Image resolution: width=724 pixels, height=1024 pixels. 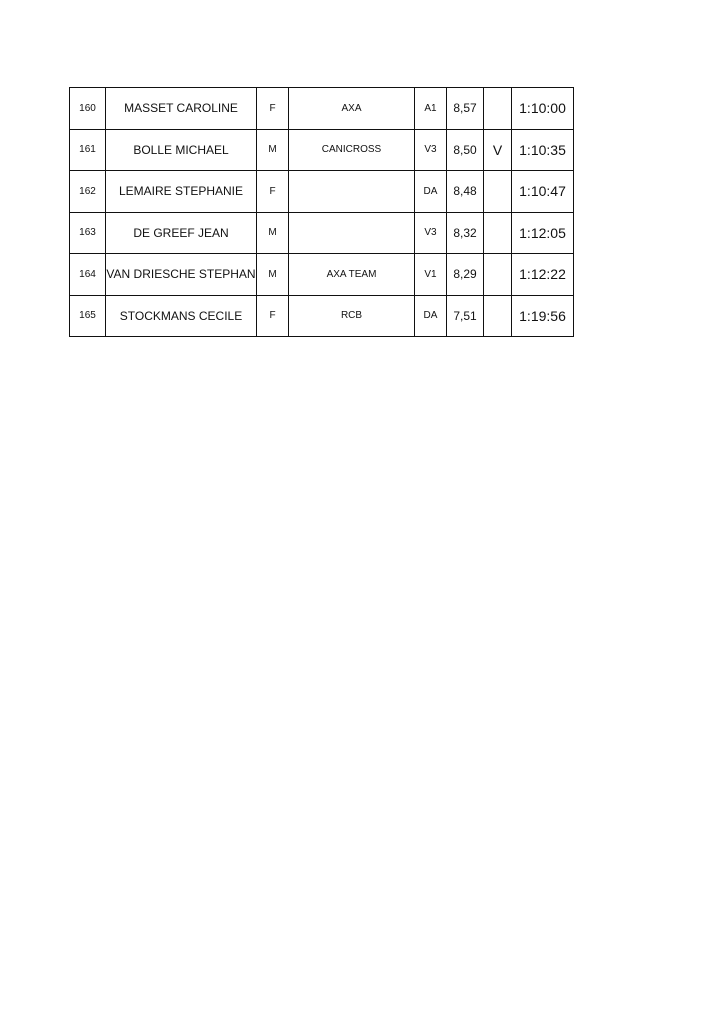 What do you see at coordinates (87, 315) in the screenshot?
I see `cell-bib: 165` at bounding box center [87, 315].